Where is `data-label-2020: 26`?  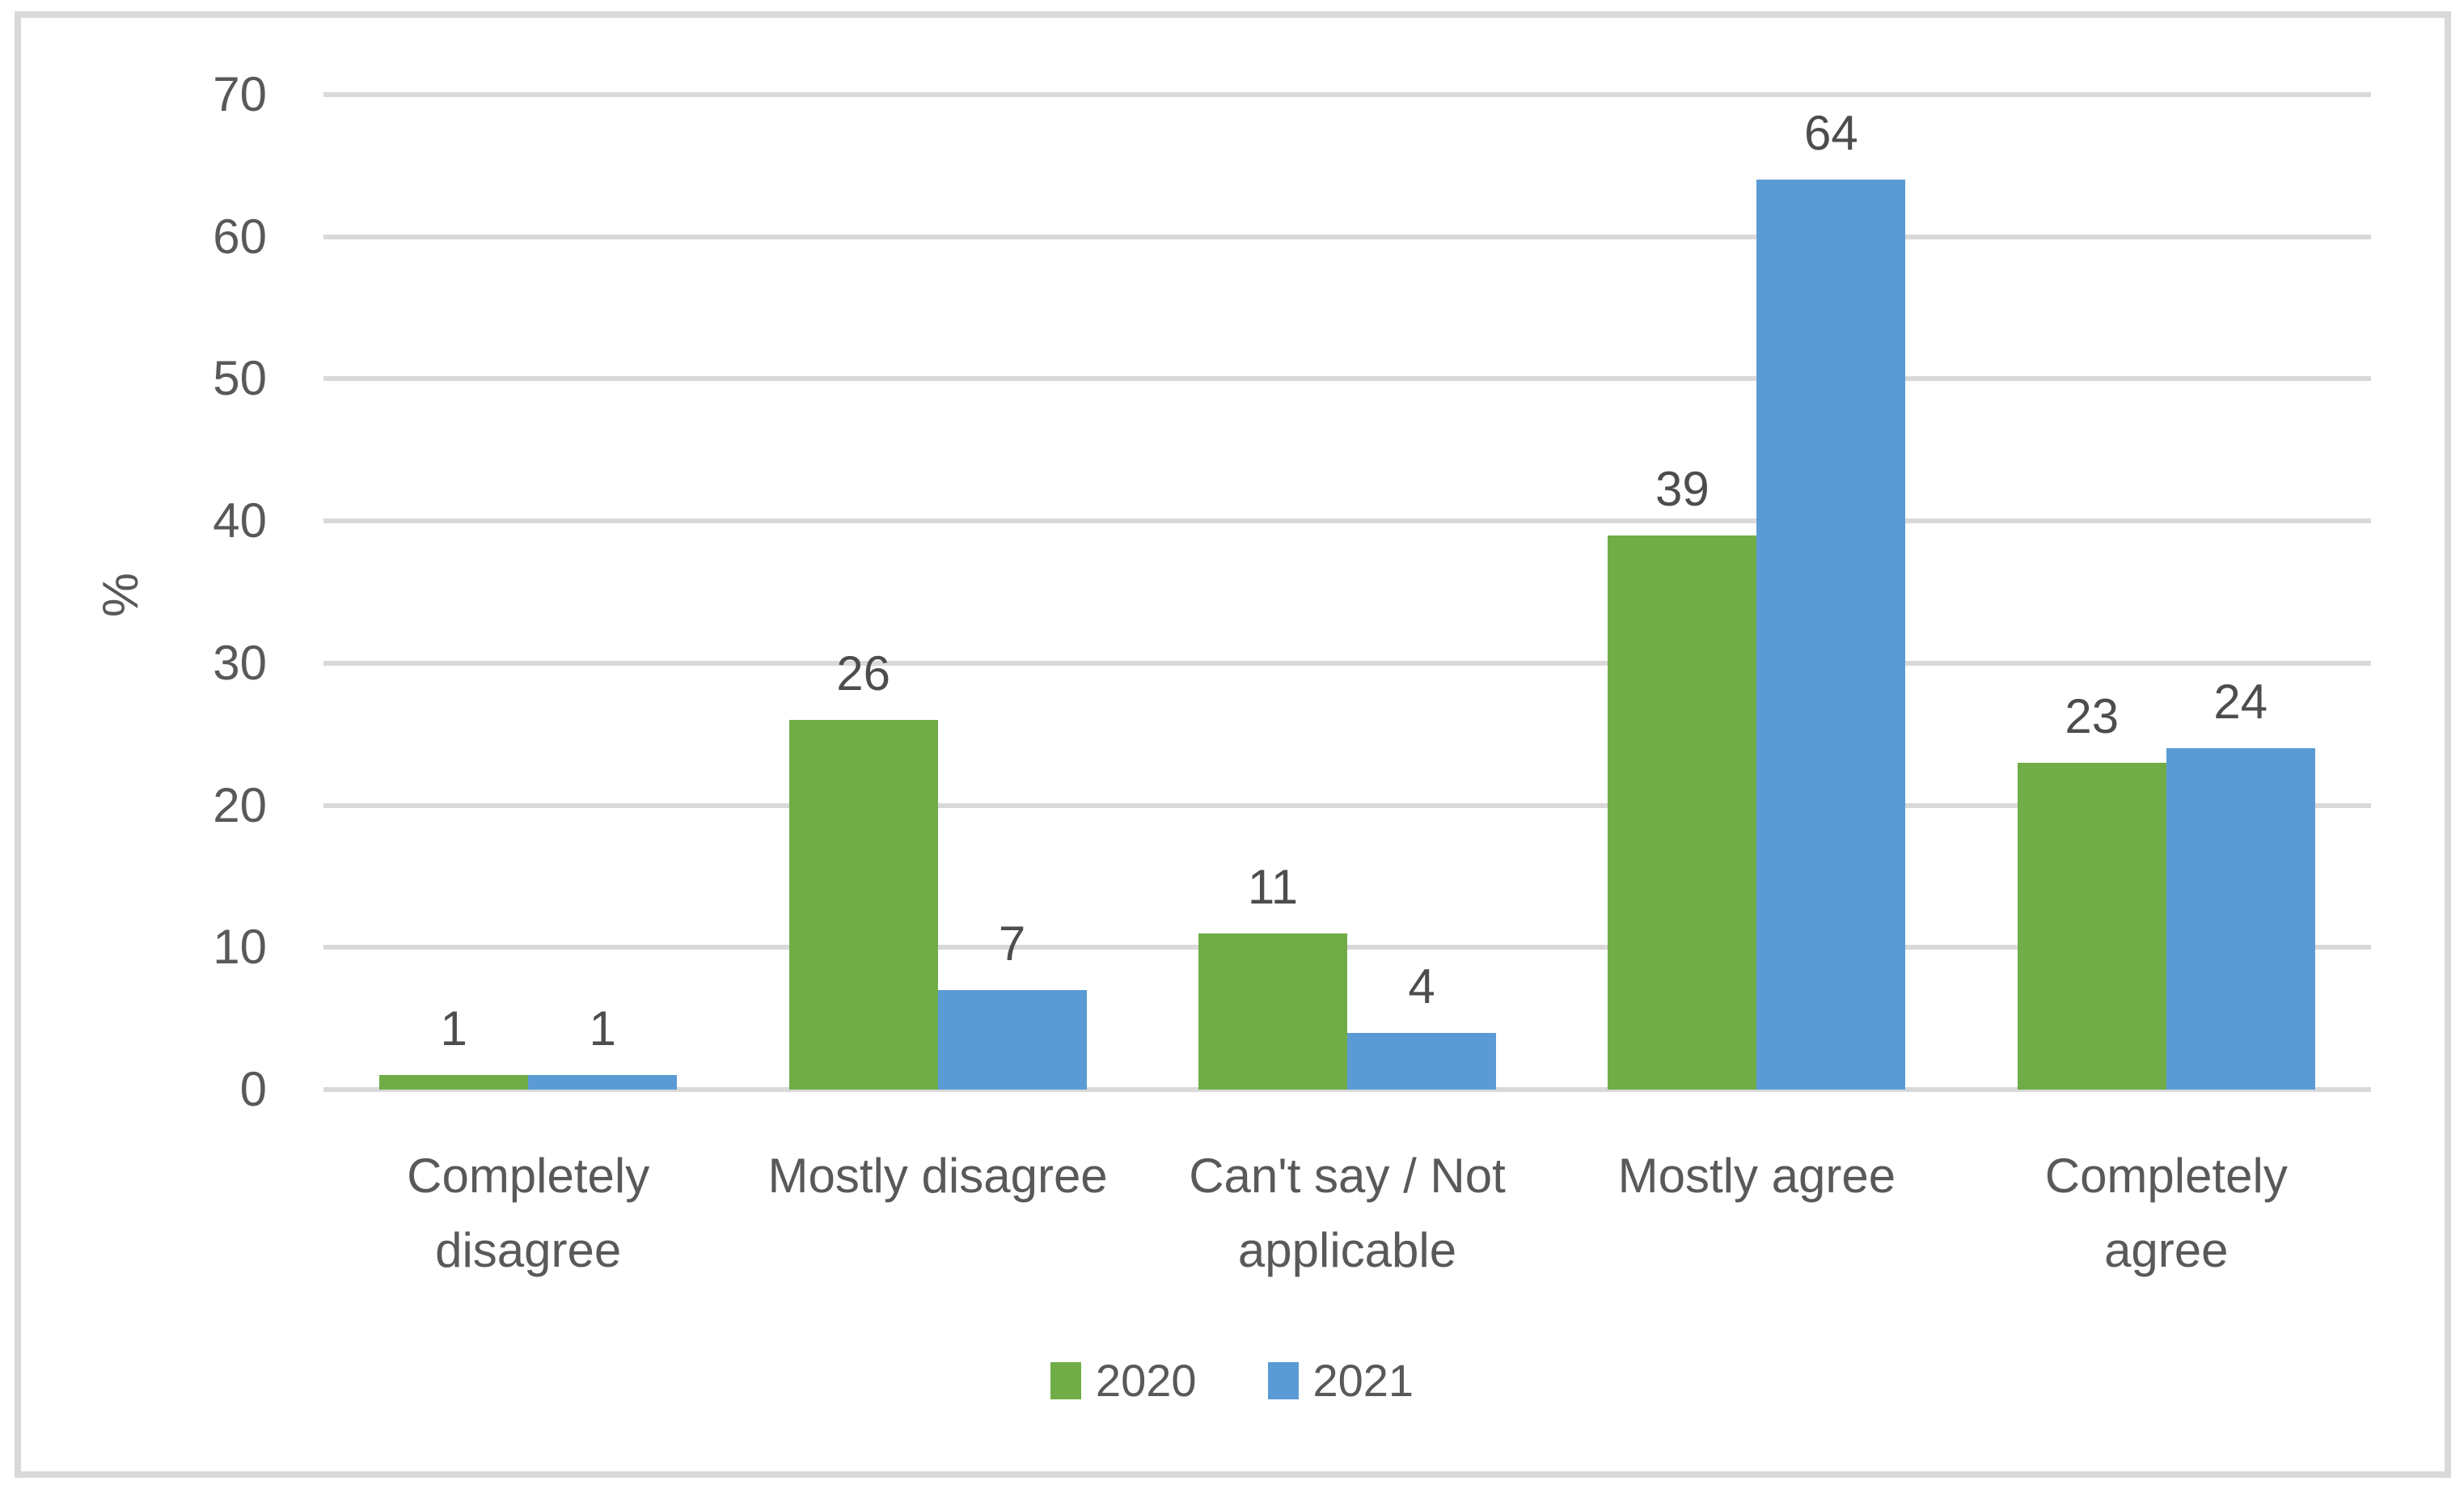 data-label-2020: 26 is located at coordinates (863, 673).